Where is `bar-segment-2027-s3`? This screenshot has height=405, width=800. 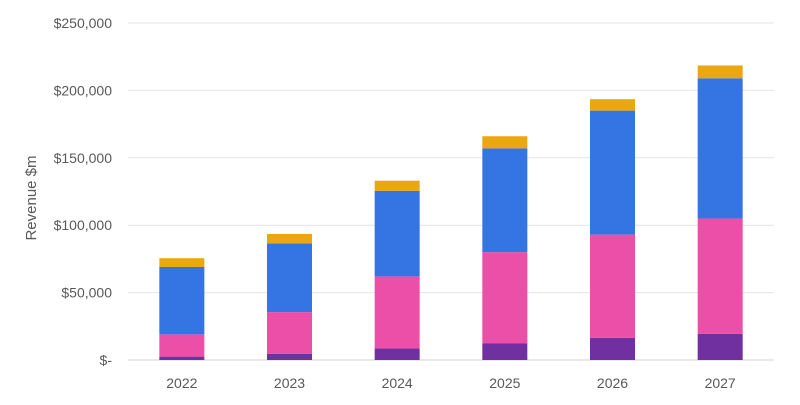
bar-segment-2027-s3 is located at coordinates (720, 148).